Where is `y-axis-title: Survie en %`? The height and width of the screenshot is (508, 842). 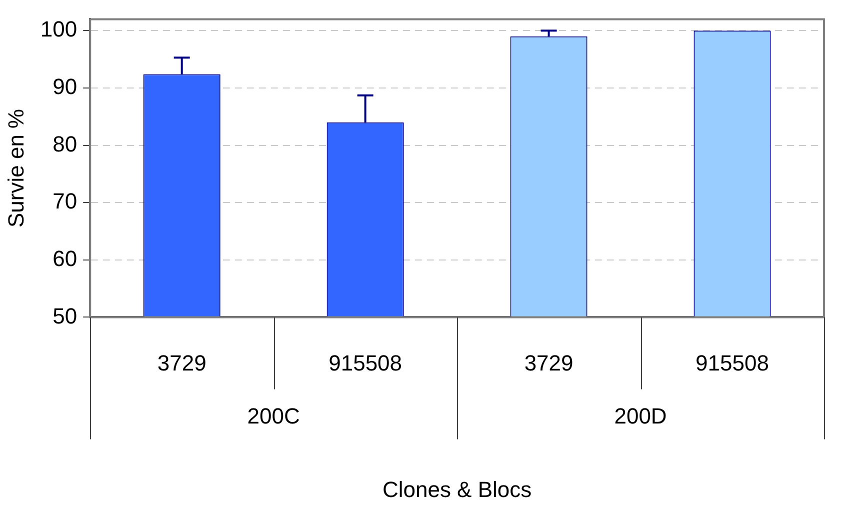 y-axis-title: Survie en % is located at coordinates (15, 168).